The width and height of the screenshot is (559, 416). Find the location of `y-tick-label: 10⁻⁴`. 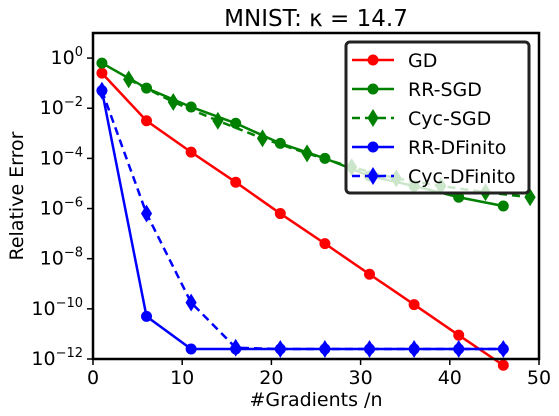

y-tick-label: 10⁻⁴ is located at coordinates (61, 157).